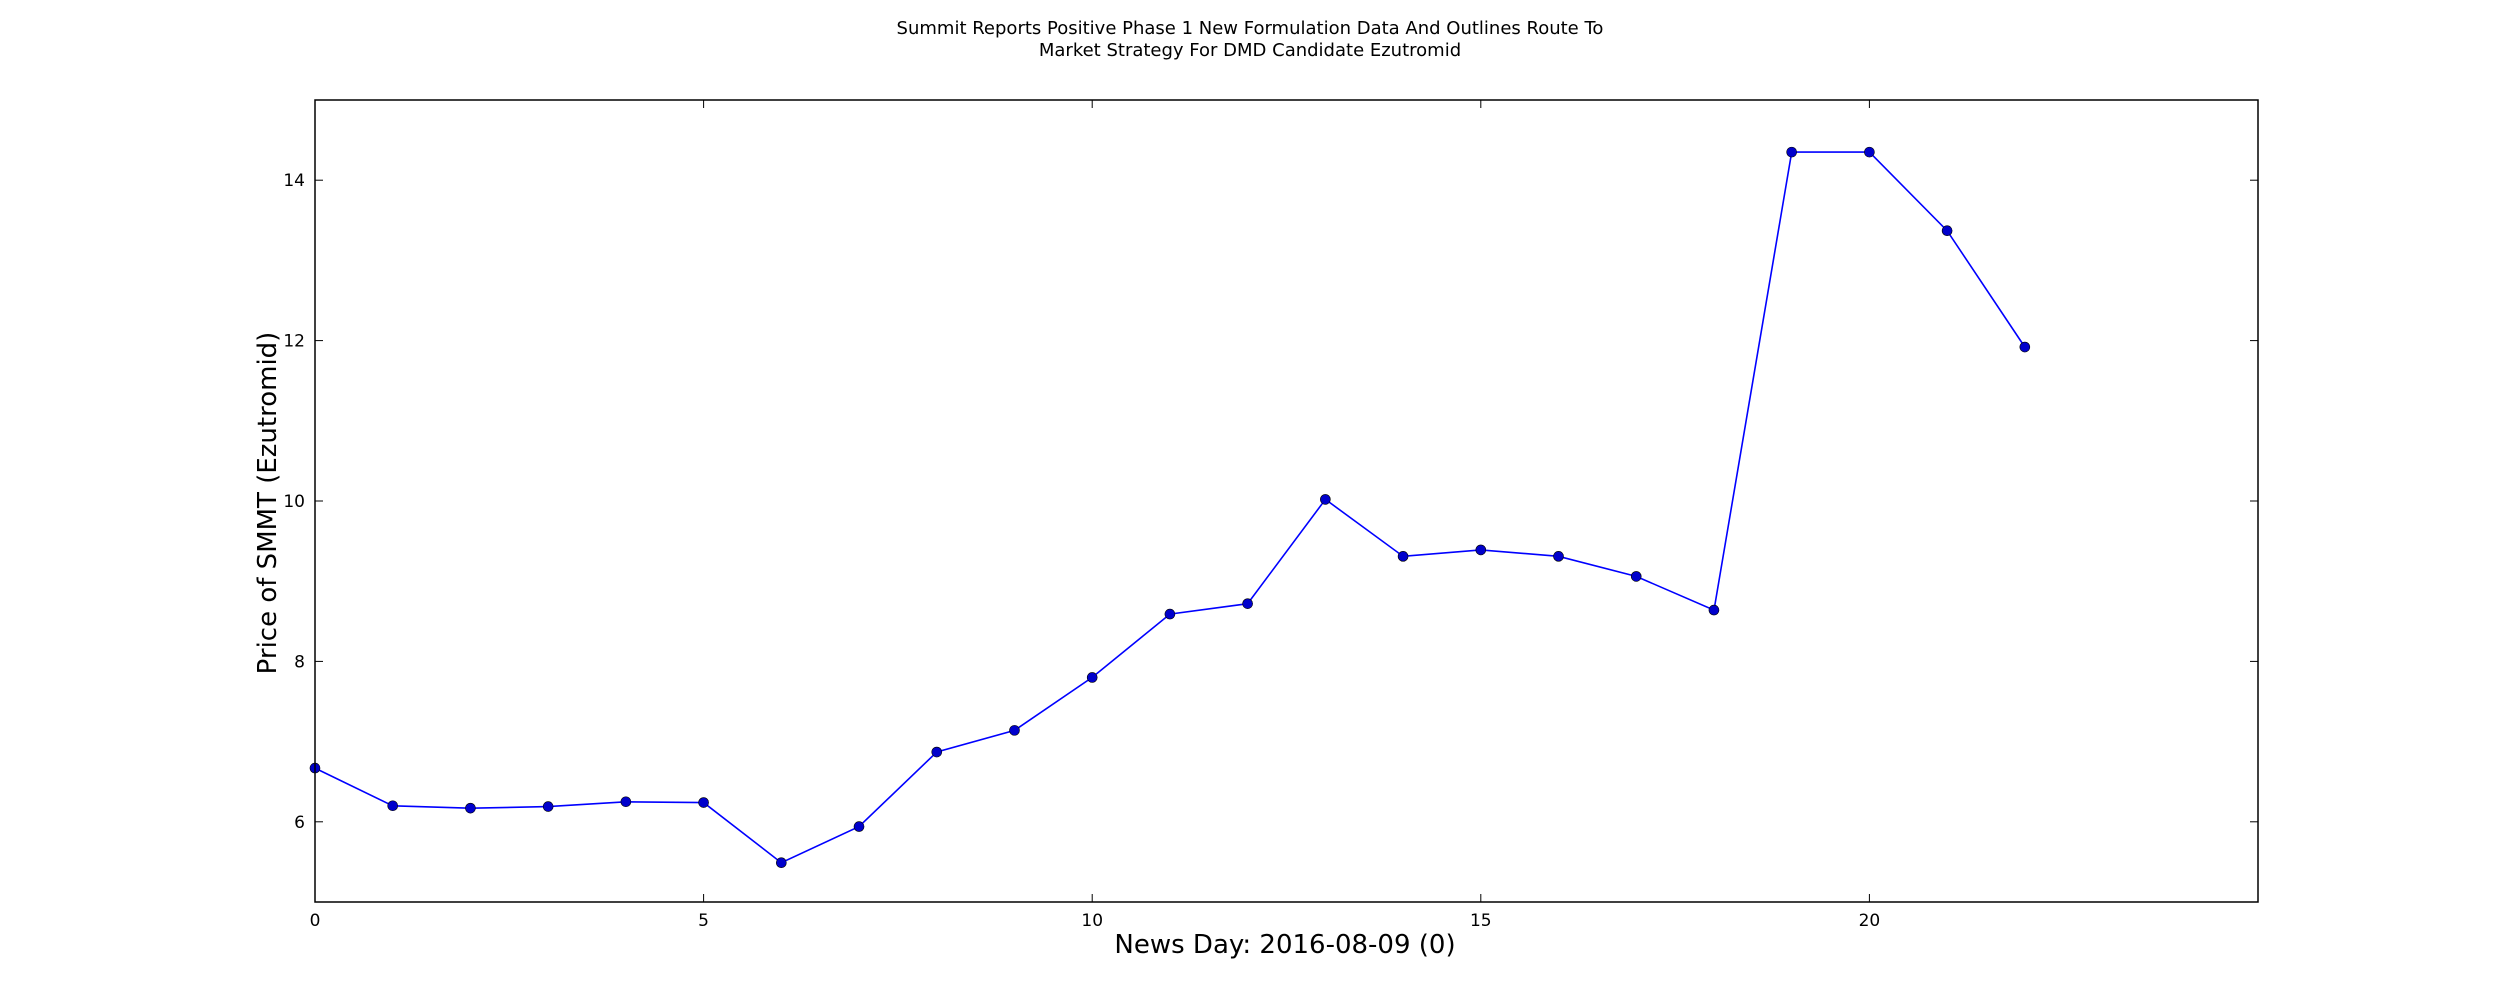 Image resolution: width=2500 pixels, height=1000 pixels. I want to click on y-tick-label: 6, so click(299, 823).